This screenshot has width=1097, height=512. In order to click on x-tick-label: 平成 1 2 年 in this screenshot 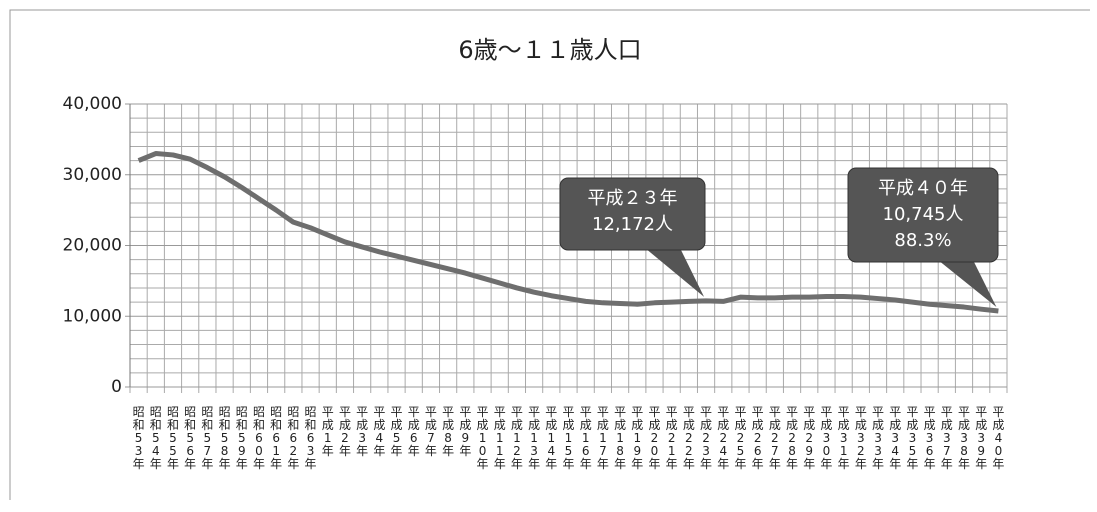, I will do `click(517, 438)`.